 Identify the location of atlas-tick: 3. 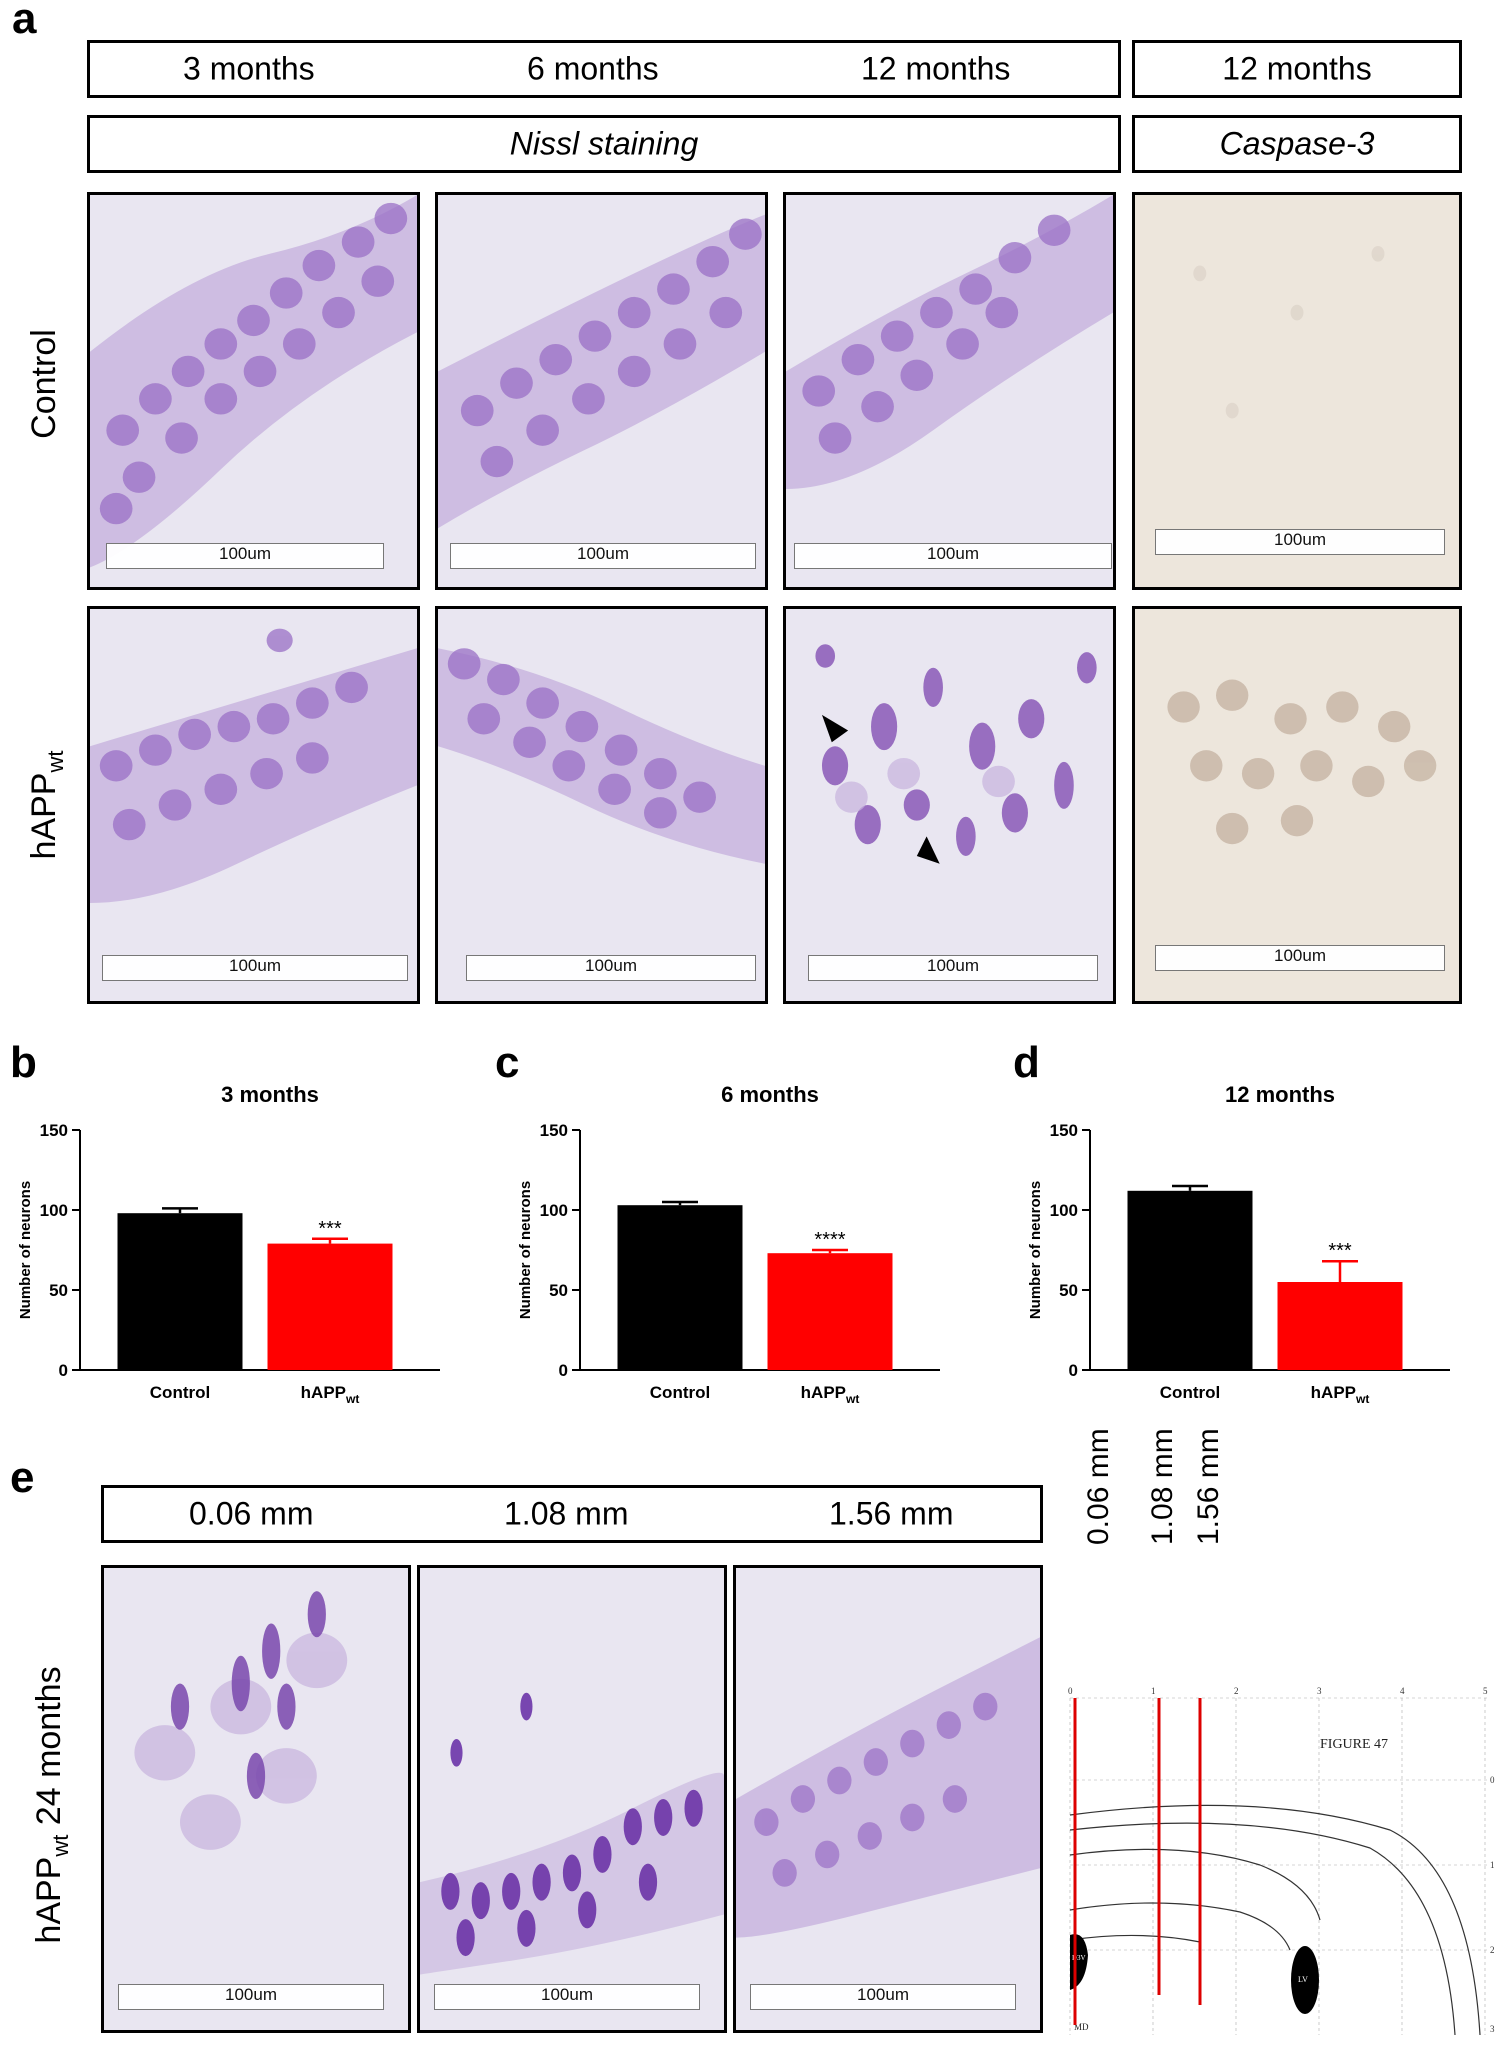
(1319, 1691).